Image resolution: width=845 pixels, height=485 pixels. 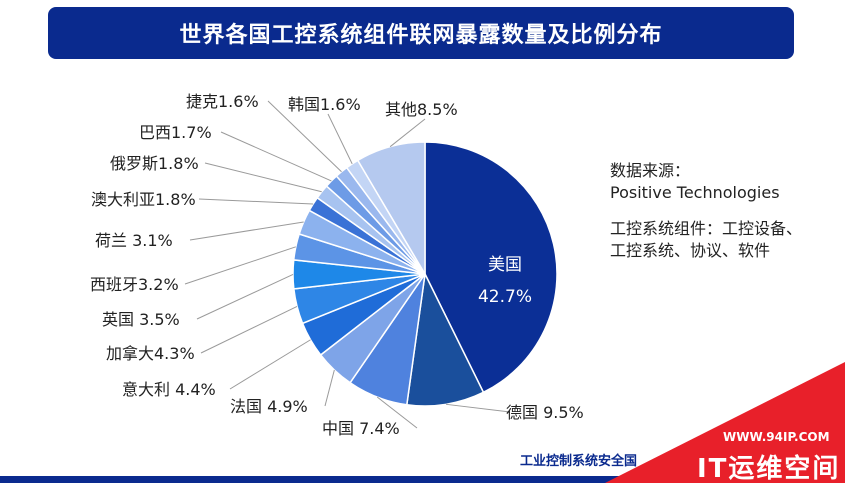 What do you see at coordinates (695, 192) in the screenshot?
I see `data-source-name: Positive Technologies` at bounding box center [695, 192].